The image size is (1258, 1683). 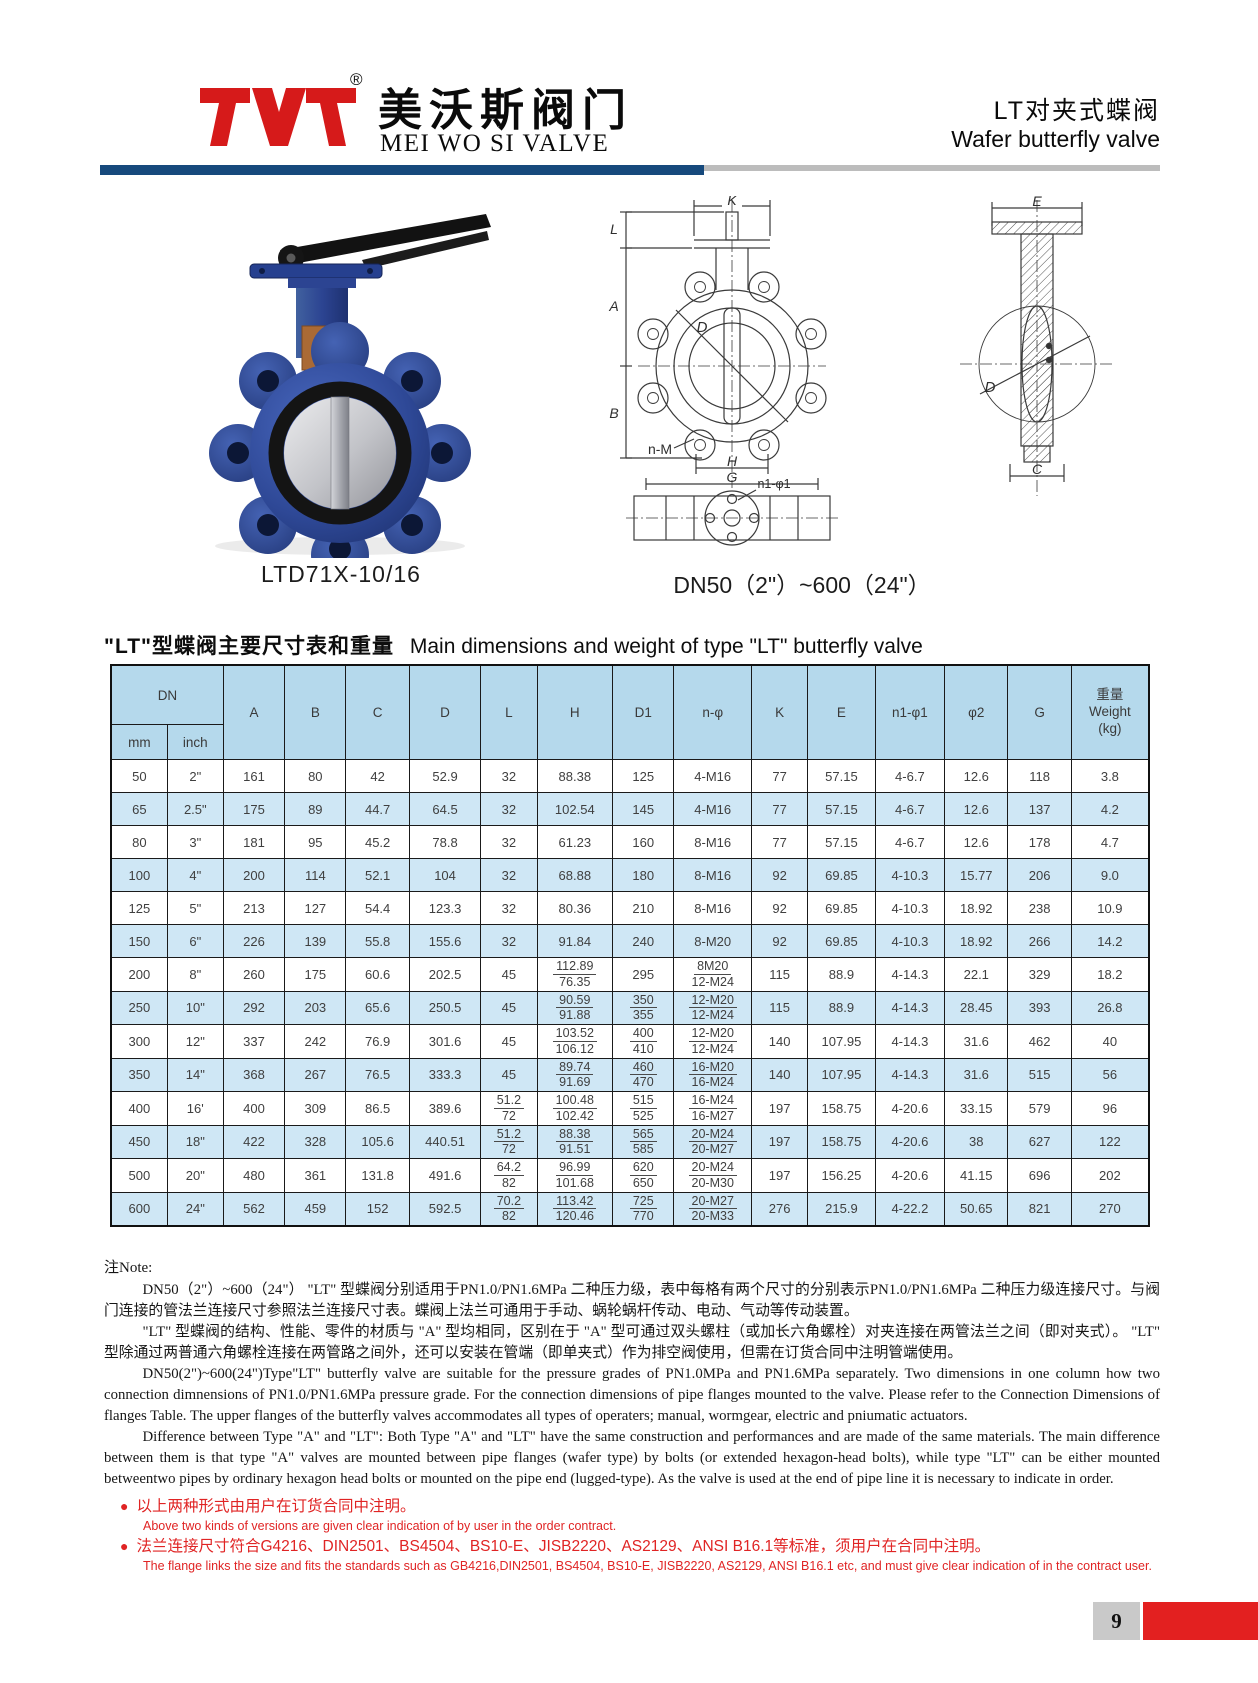 I want to click on table-cell: 18.92, so click(x=976, y=941).